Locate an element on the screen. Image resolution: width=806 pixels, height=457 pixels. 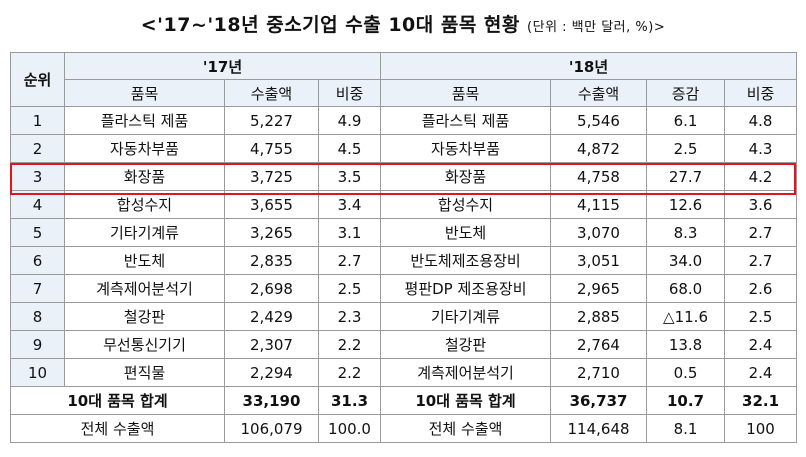
share-18-cell: 4.2 is located at coordinates (761, 176).